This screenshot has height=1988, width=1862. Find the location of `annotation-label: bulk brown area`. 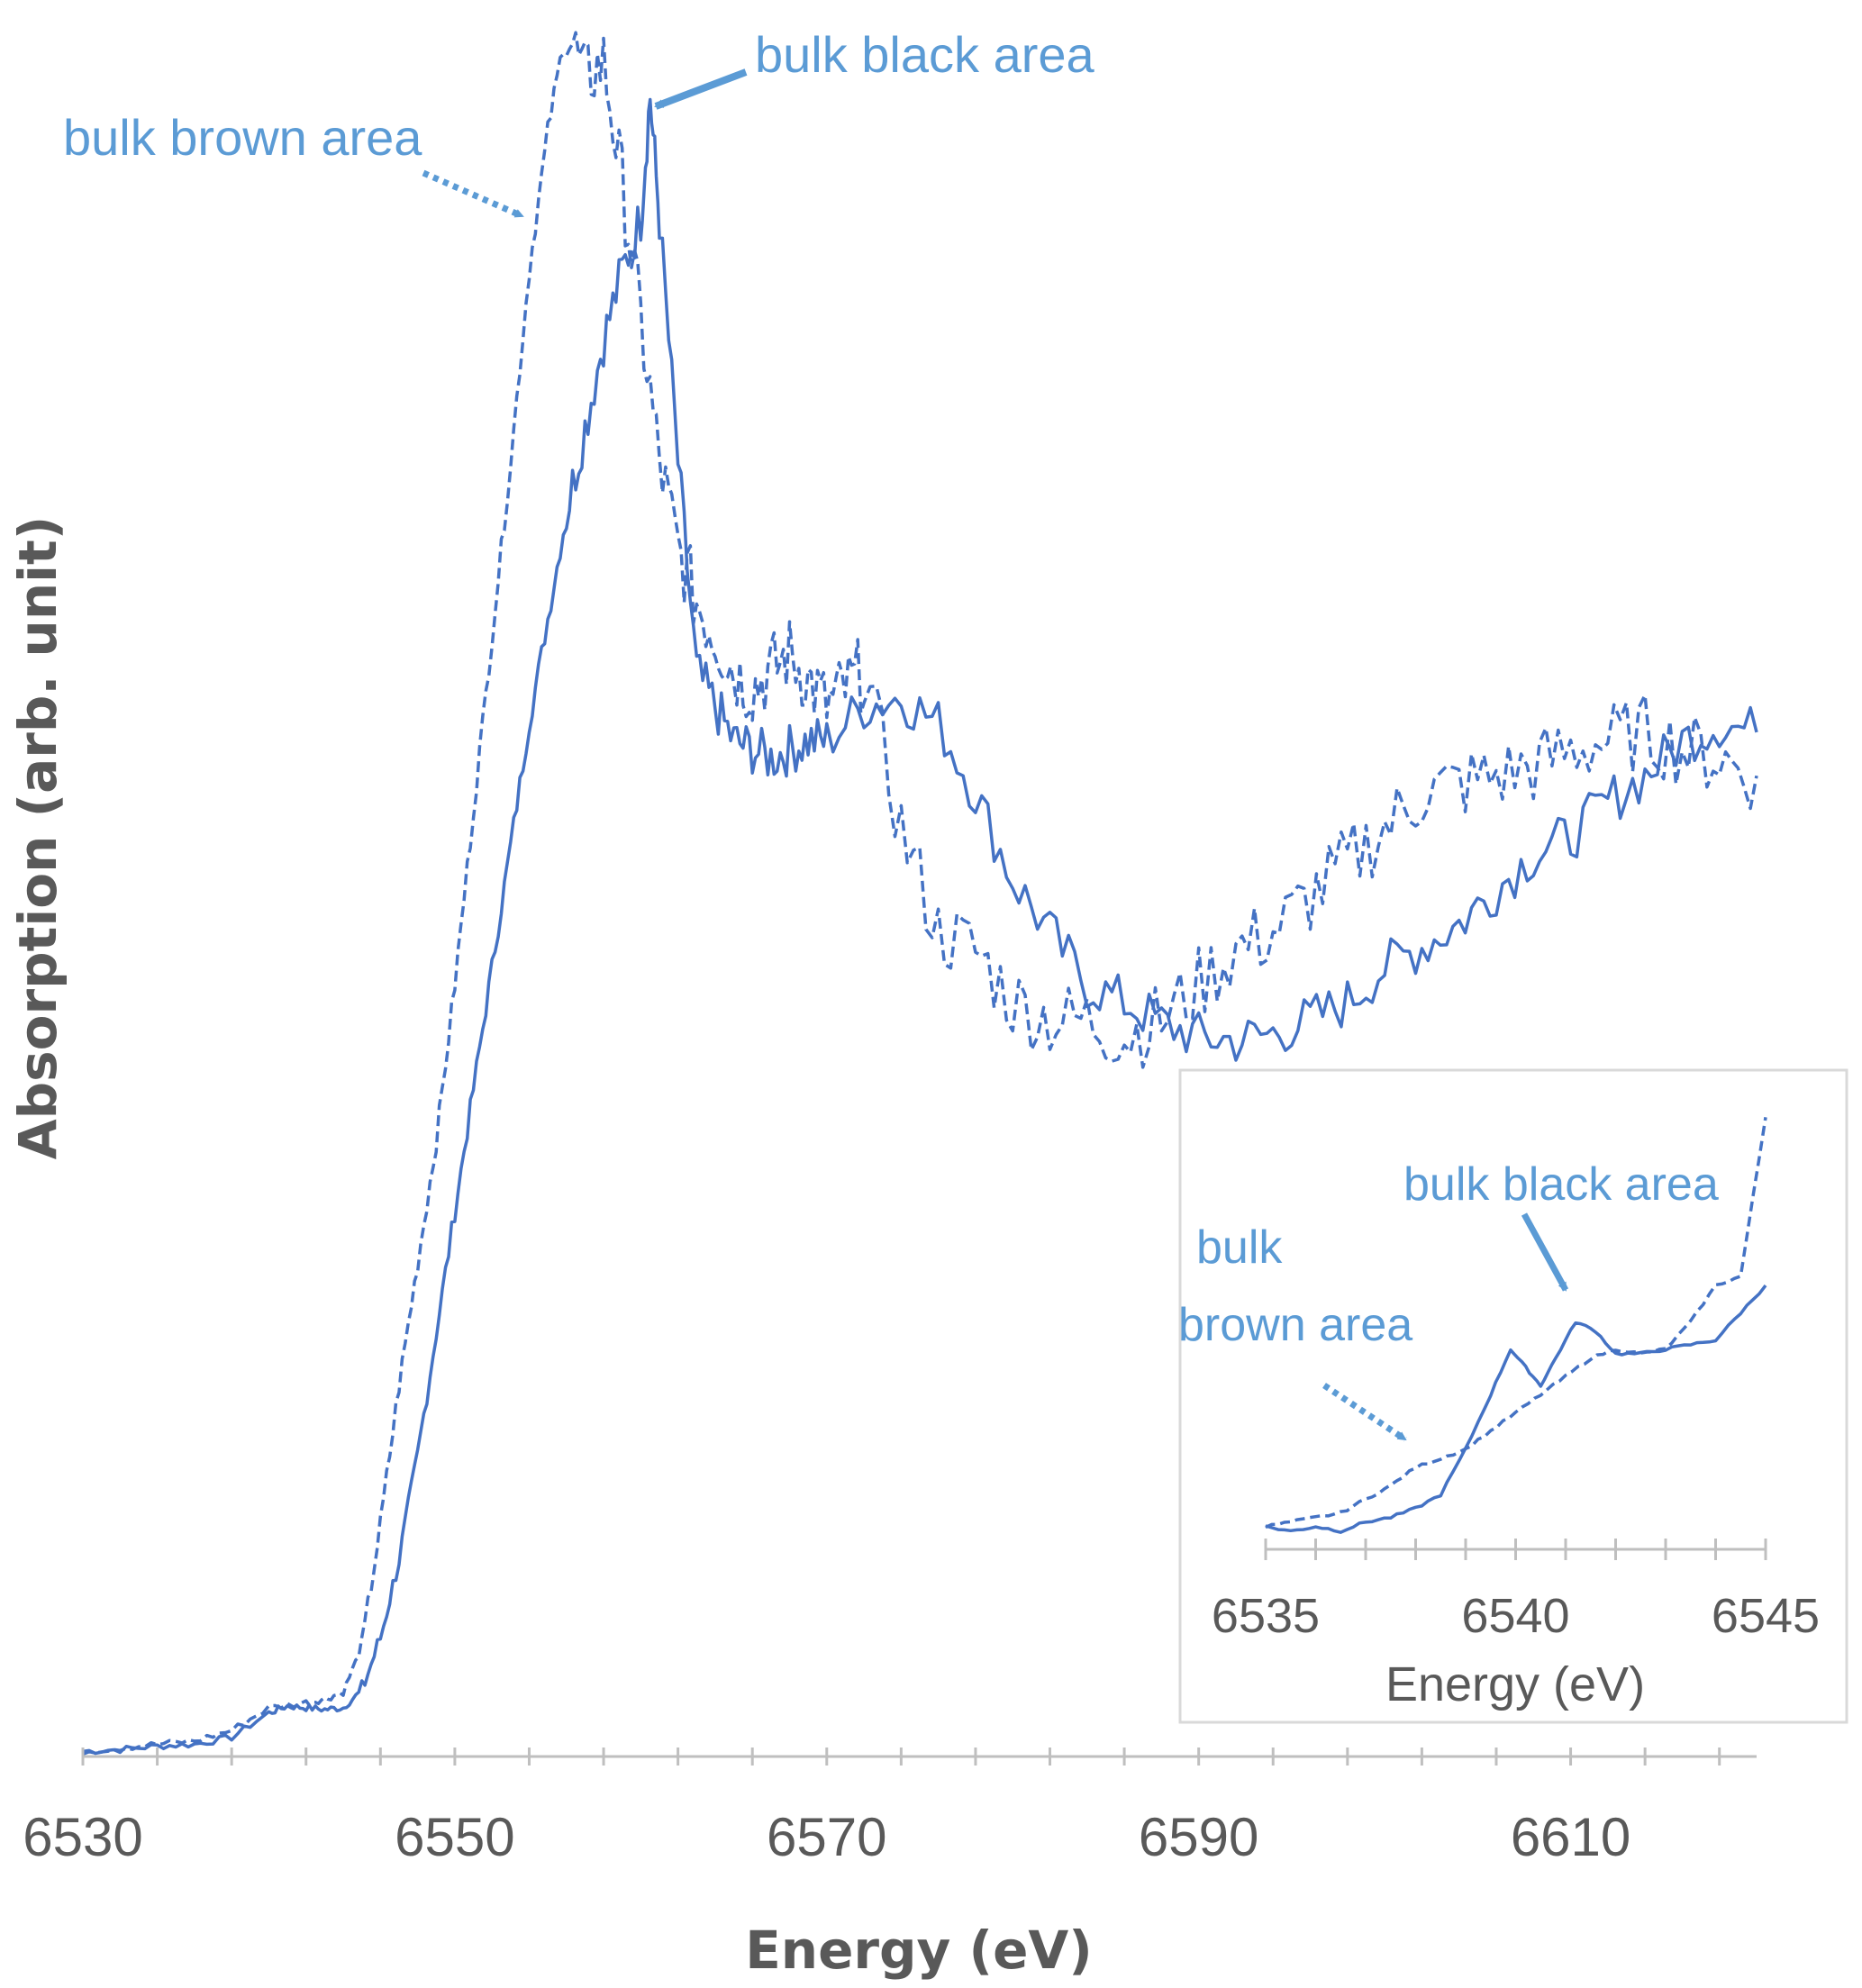

annotation-label: bulk brown area is located at coordinates (243, 137).